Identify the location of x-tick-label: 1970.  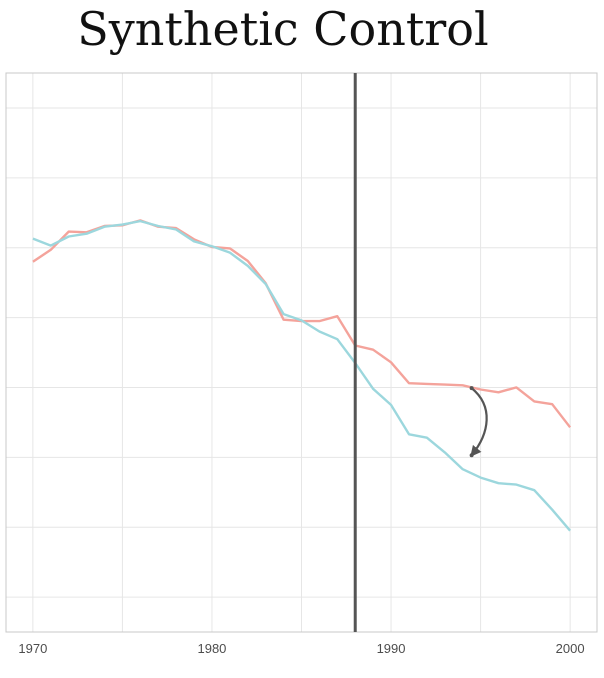
(32, 648).